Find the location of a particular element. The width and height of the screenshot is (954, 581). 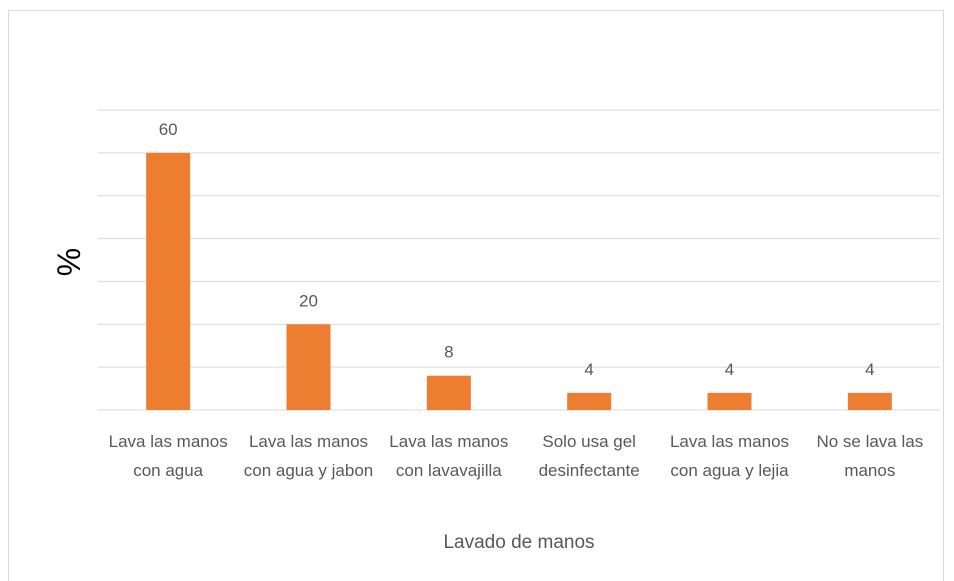

x-tick-label: Lava las manos con agua is located at coordinates (168, 456).